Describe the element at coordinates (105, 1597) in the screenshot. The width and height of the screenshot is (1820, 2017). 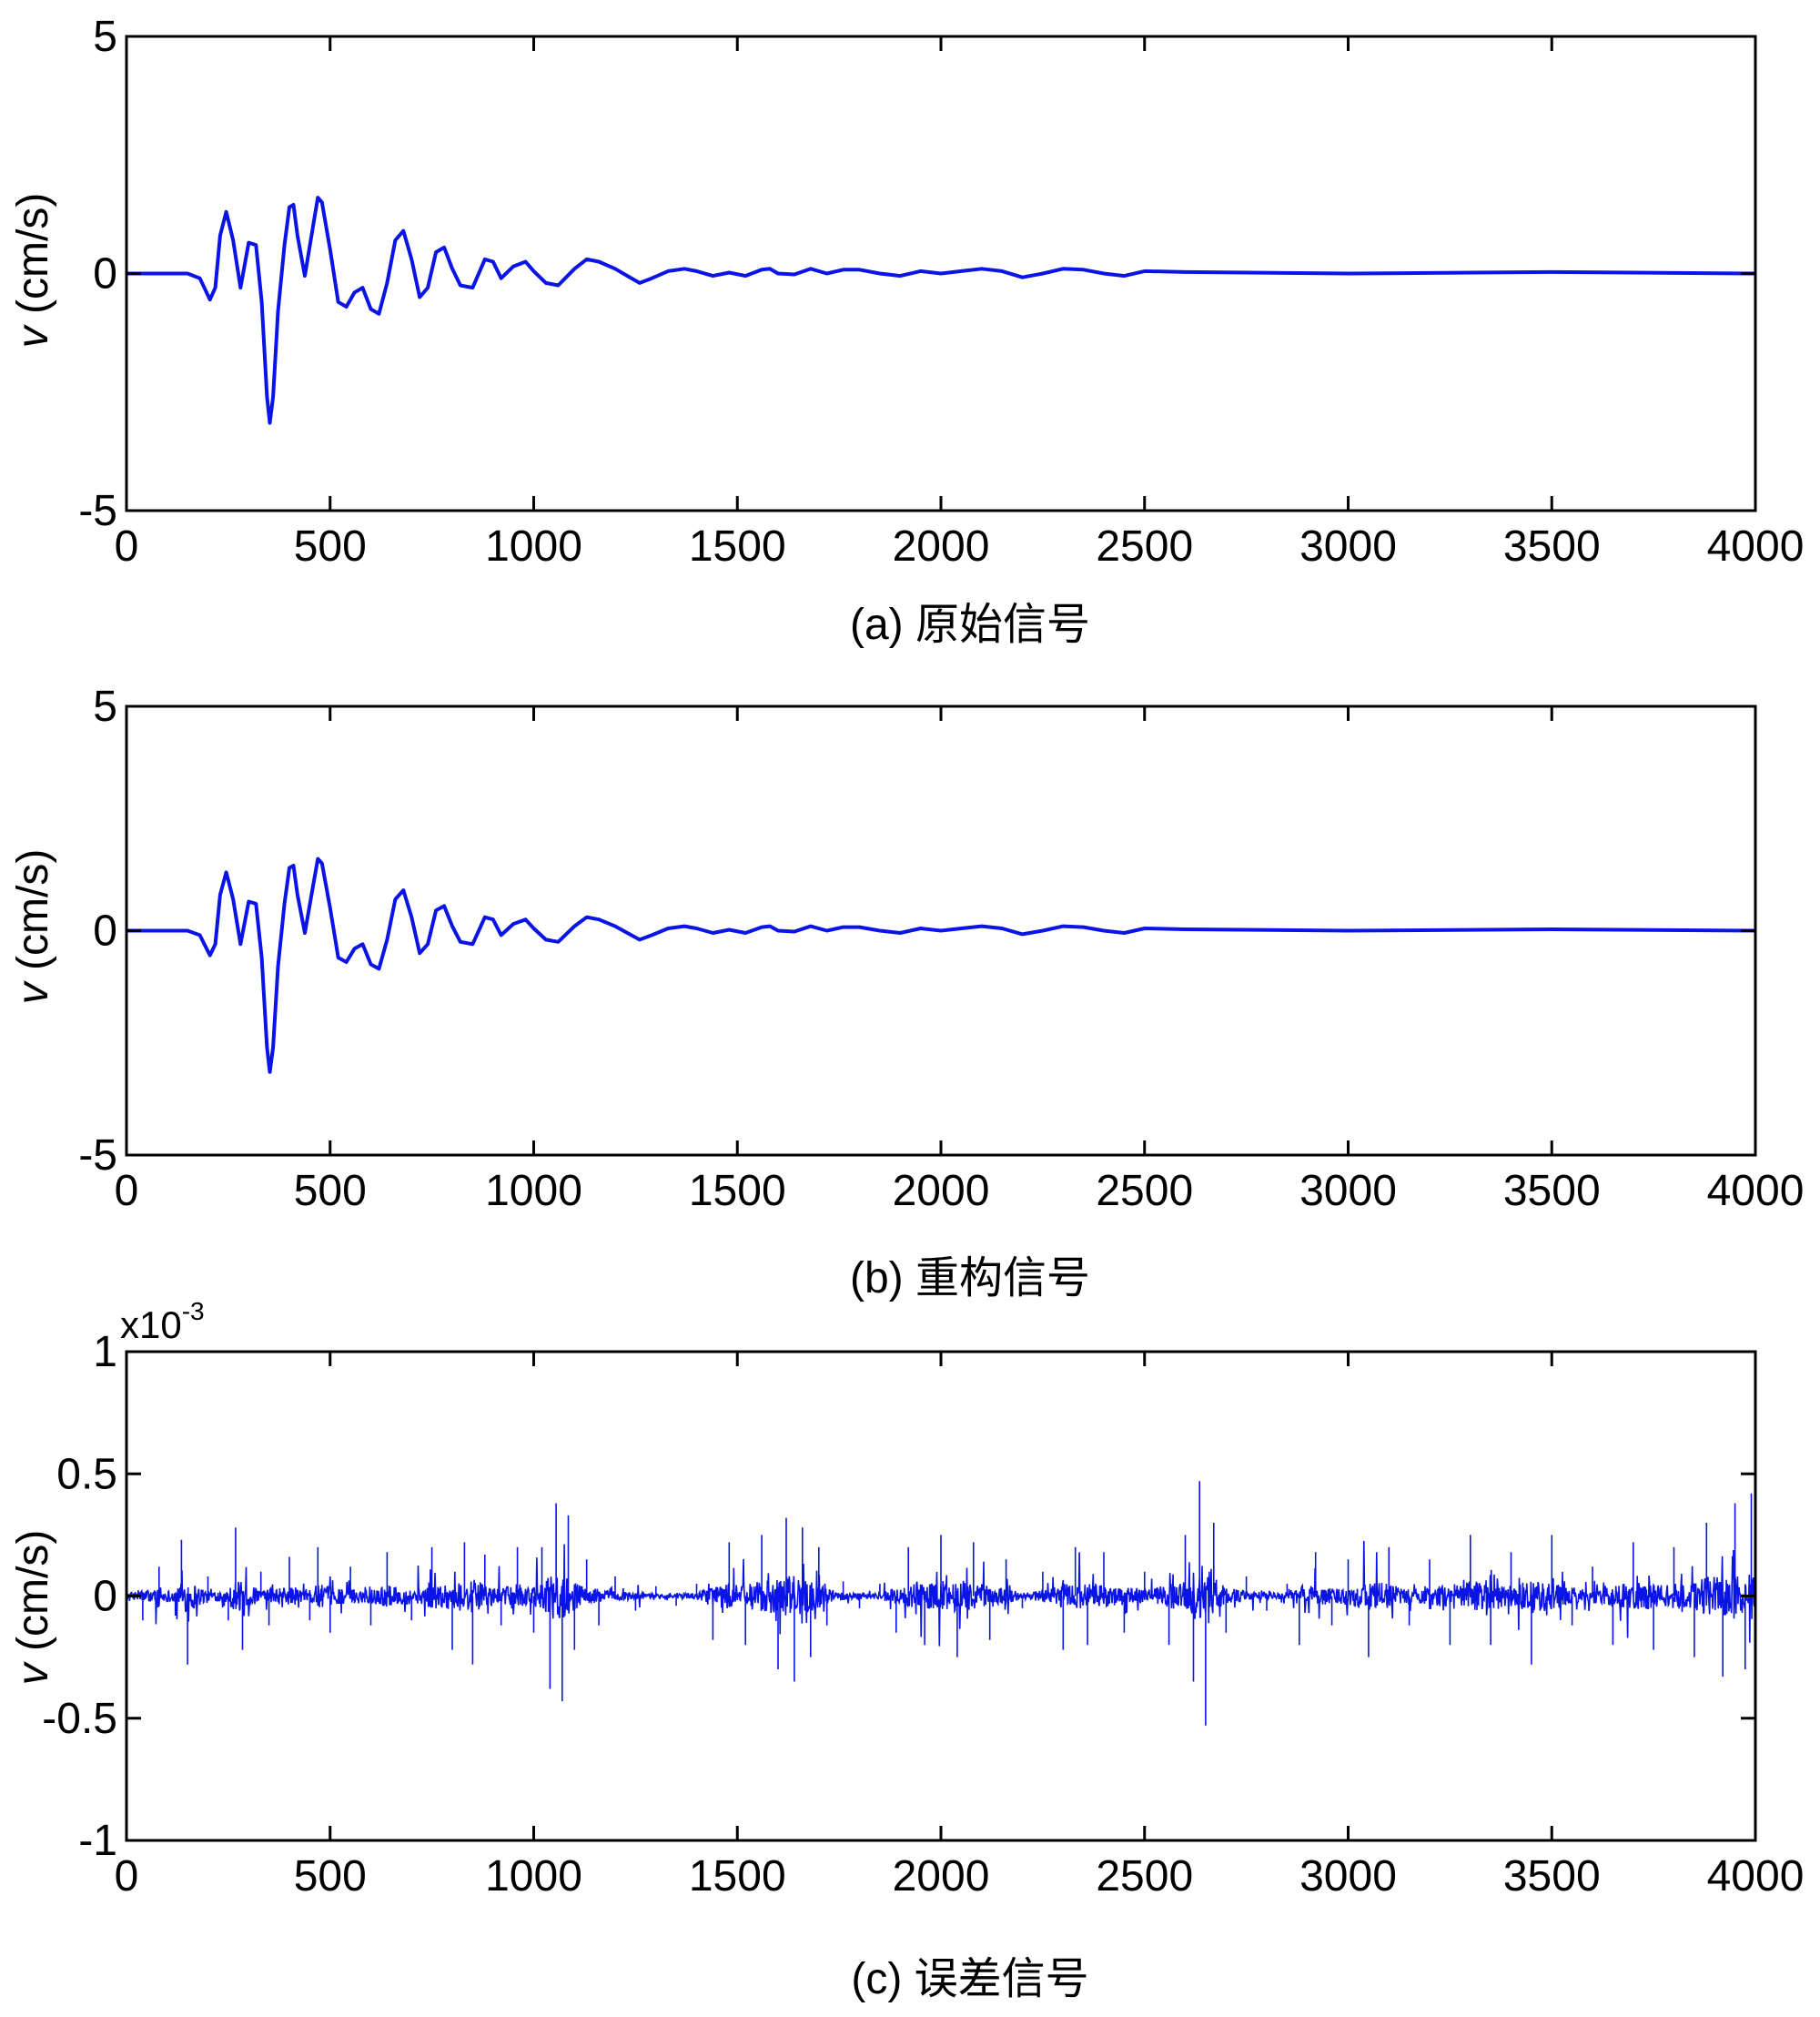
I see `chart-c-y-tick-label: 0` at that location.